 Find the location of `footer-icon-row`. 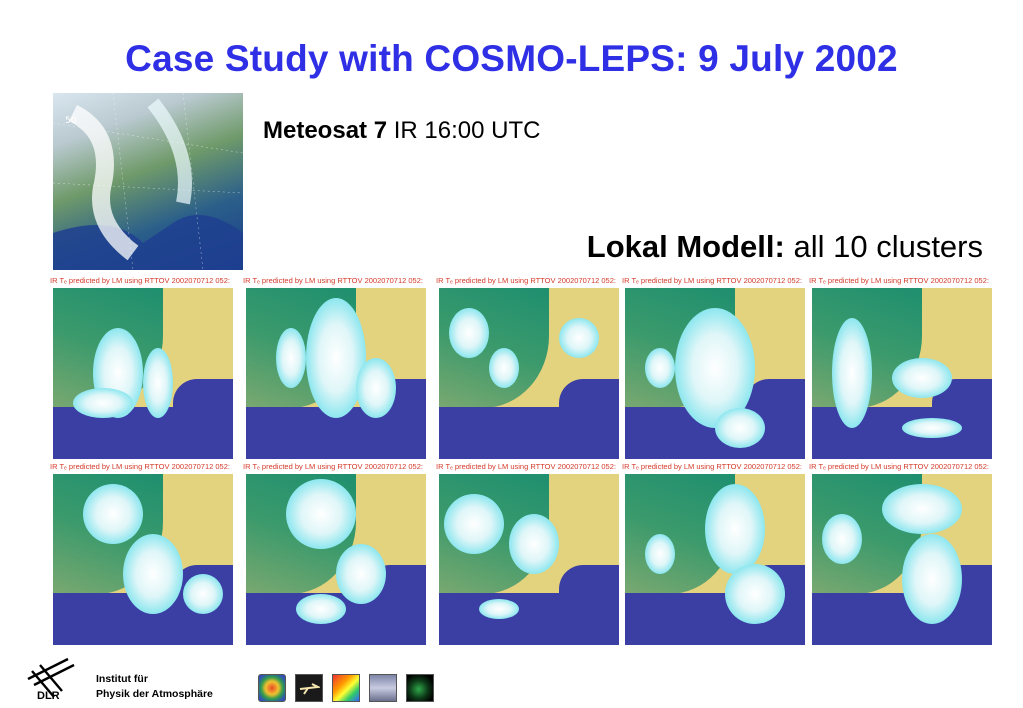

footer-icon-row is located at coordinates (346, 688).